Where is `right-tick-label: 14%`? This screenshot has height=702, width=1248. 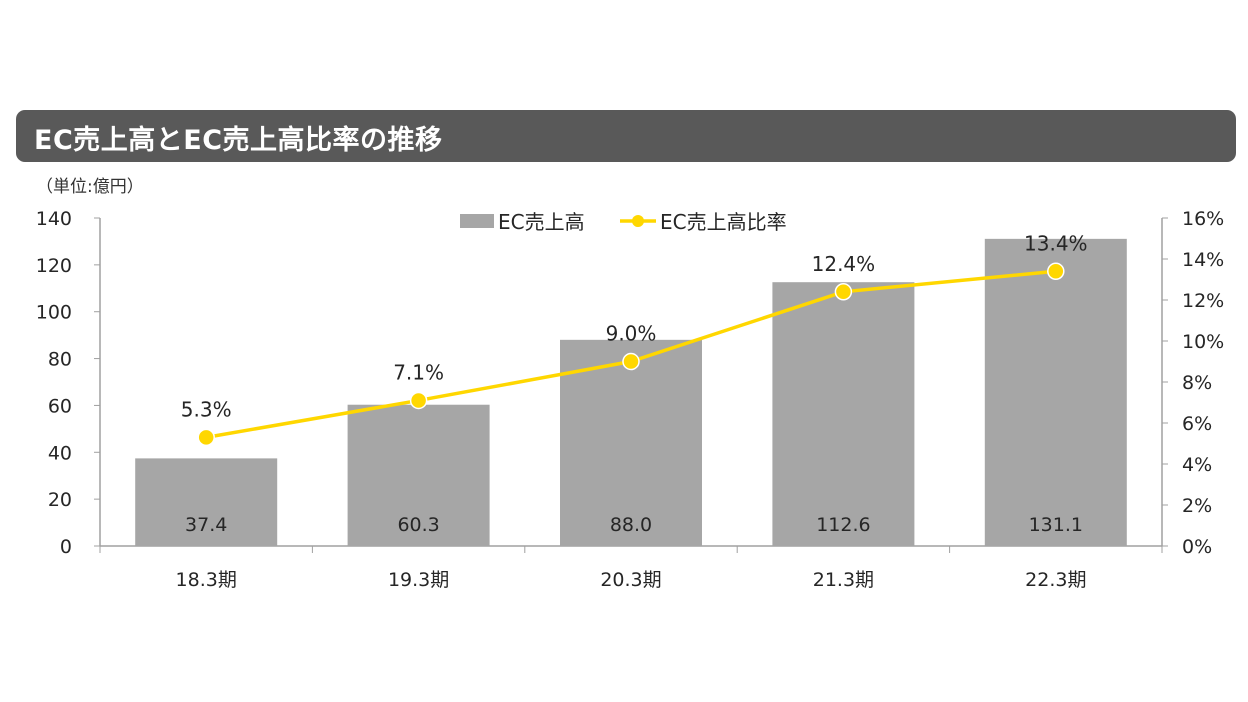 right-tick-label: 14% is located at coordinates (1203, 260).